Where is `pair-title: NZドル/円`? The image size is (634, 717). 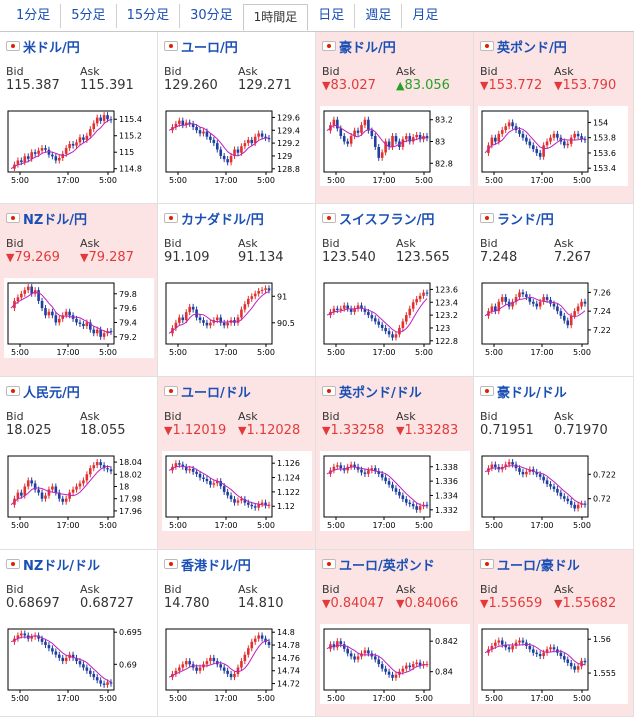
pair-title: NZドル/円 is located at coordinates (47, 219).